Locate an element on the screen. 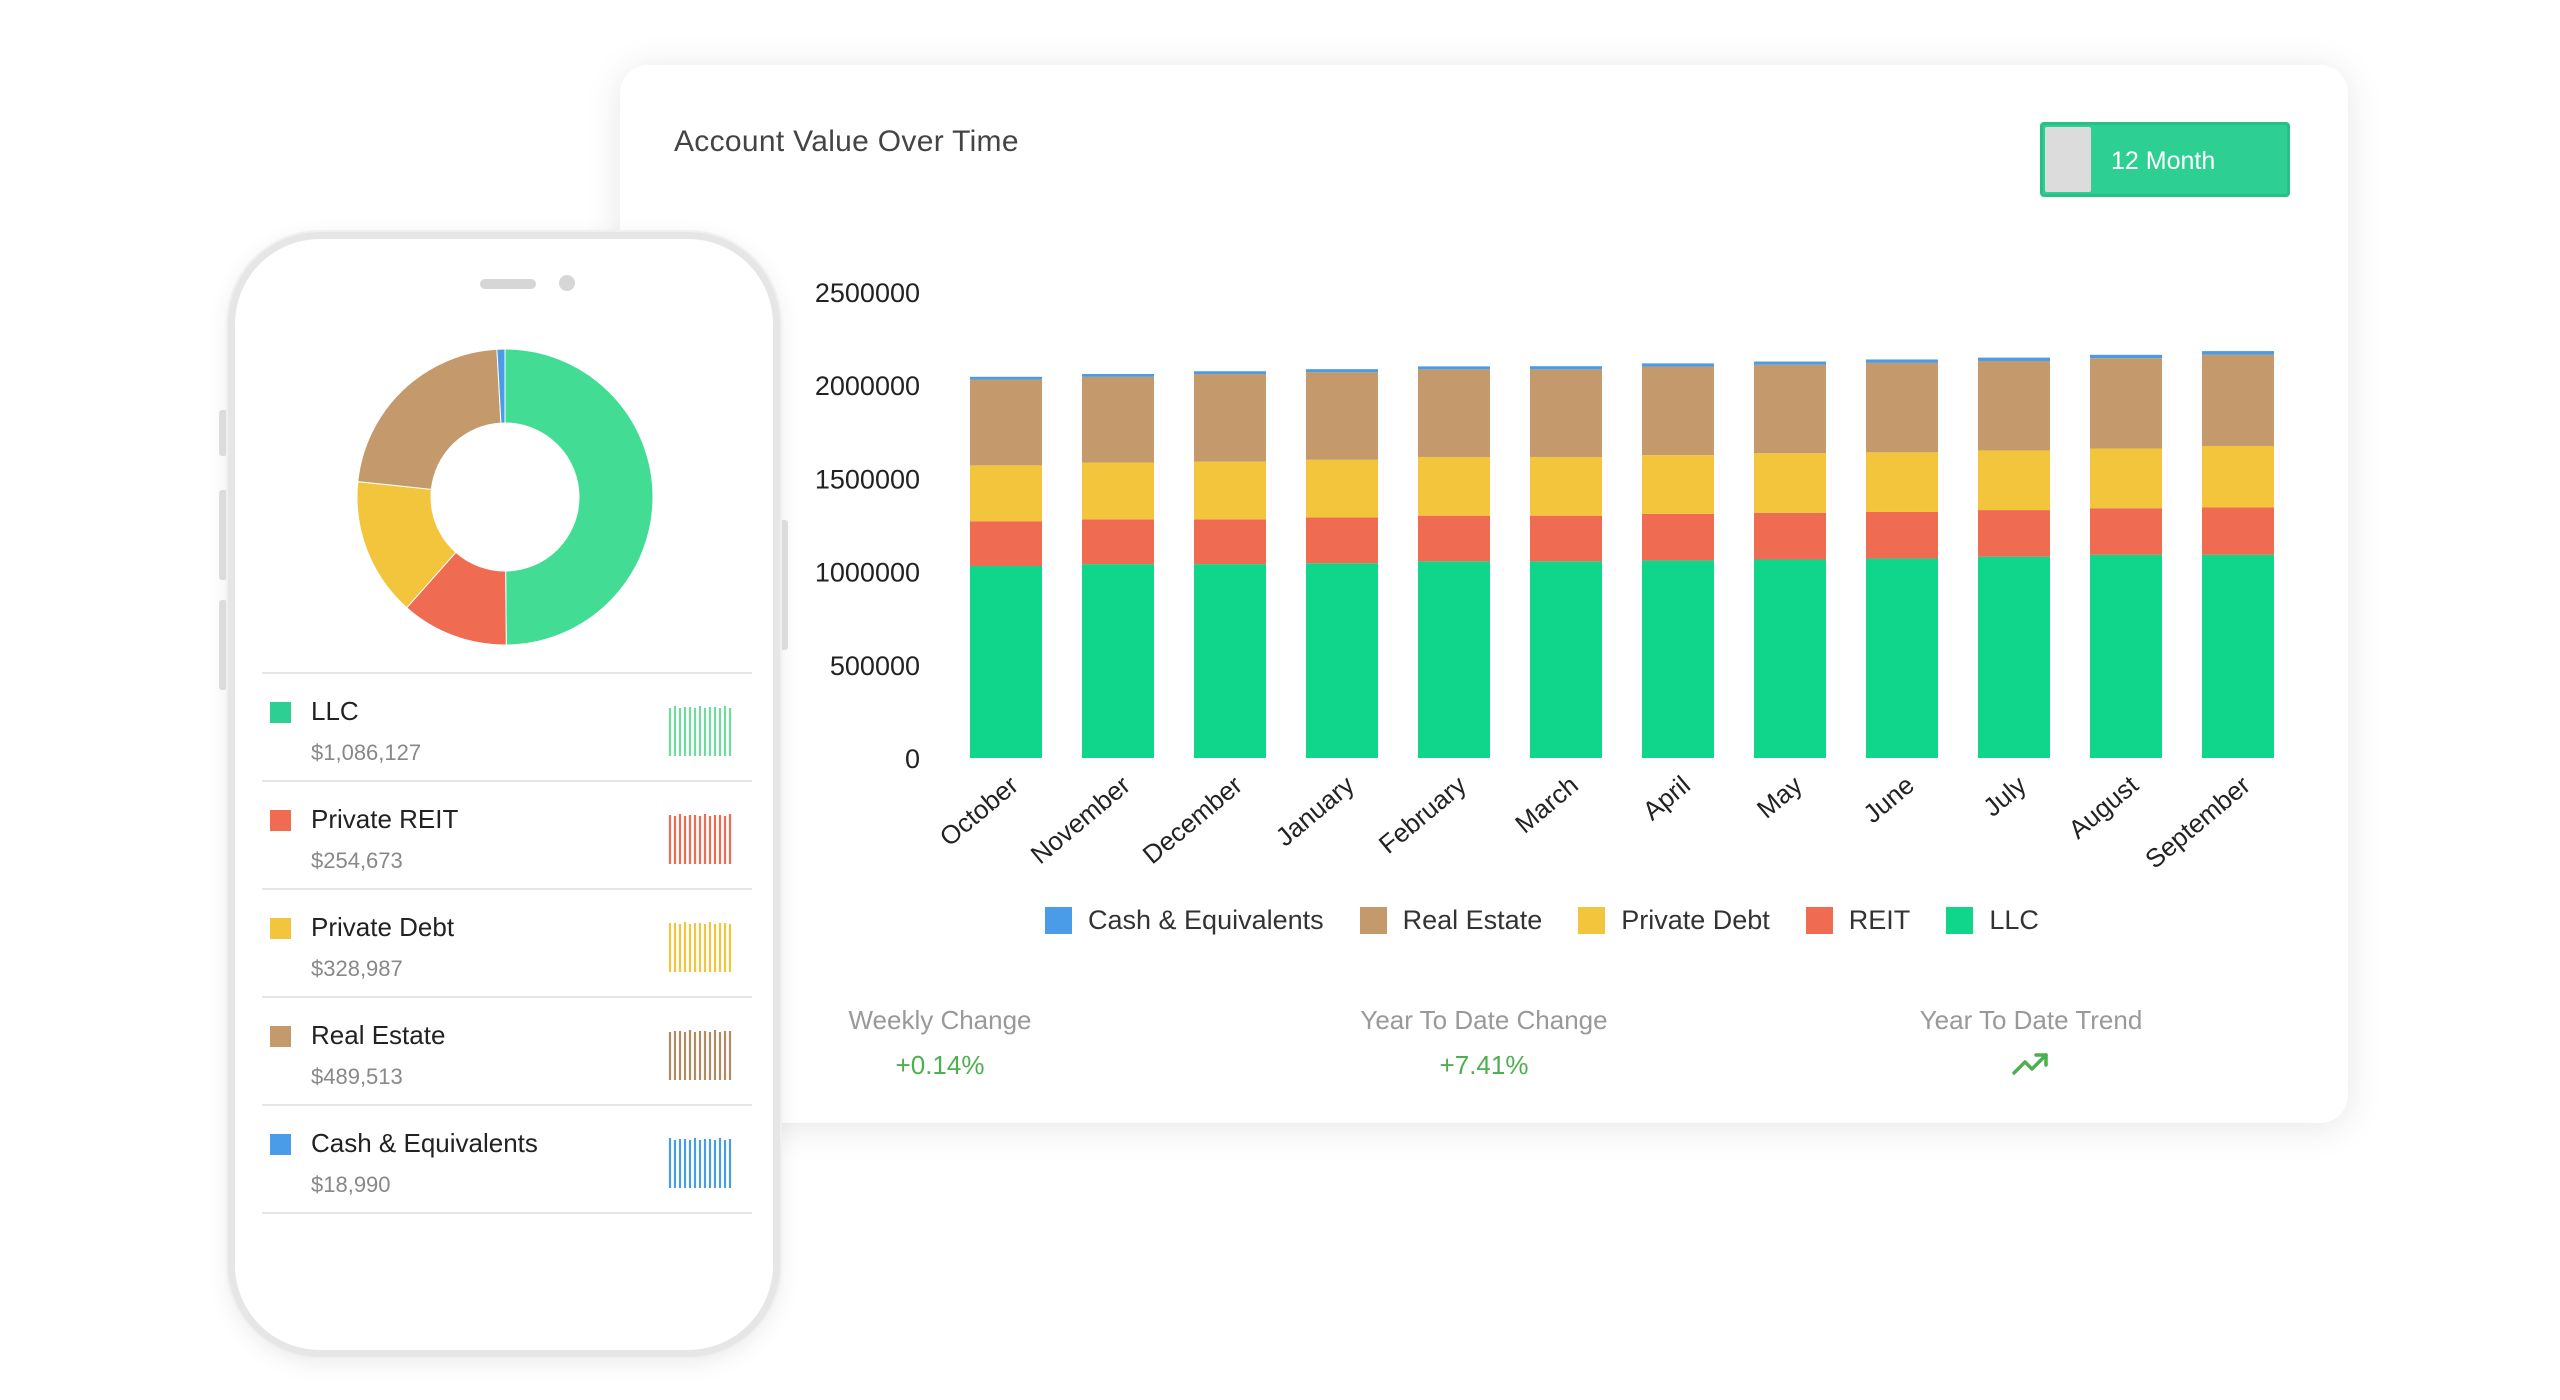 The width and height of the screenshot is (2560, 1400). donut-slice-real-estate is located at coordinates (429, 419).